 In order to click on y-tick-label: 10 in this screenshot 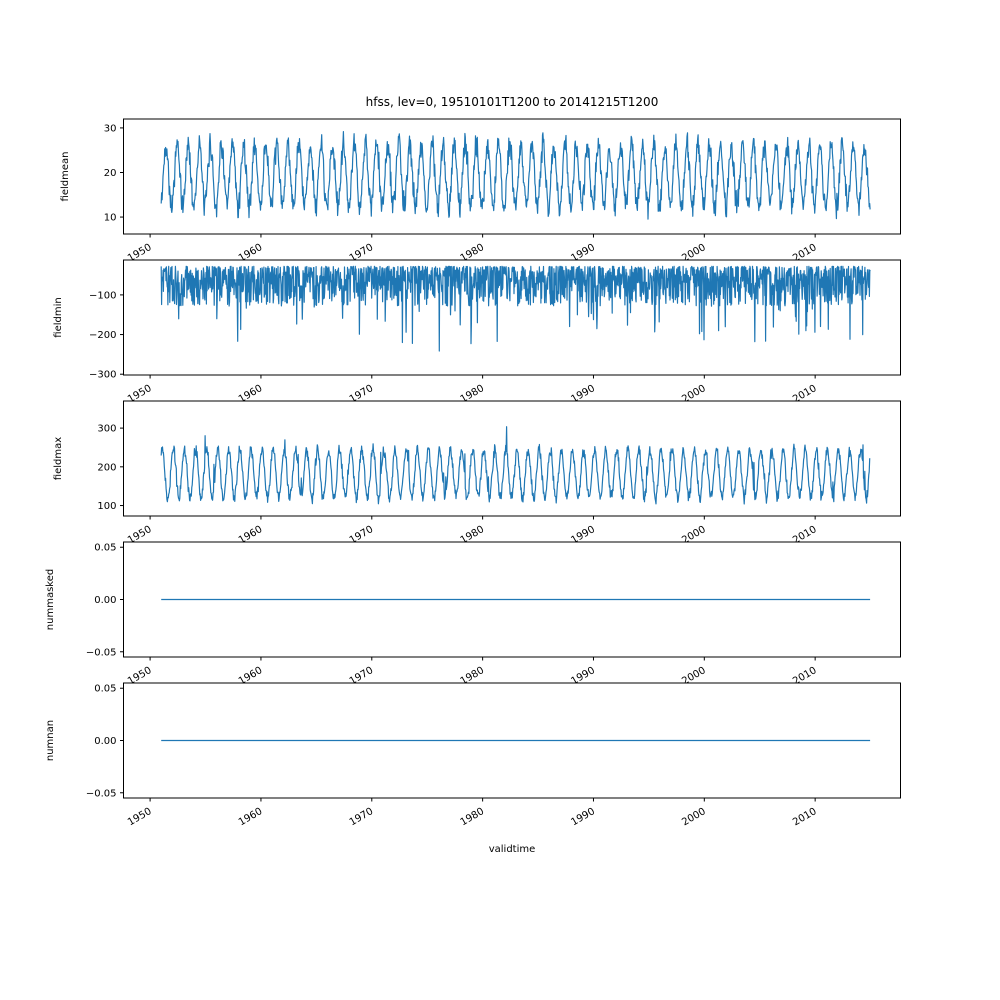, I will do `click(110, 218)`.